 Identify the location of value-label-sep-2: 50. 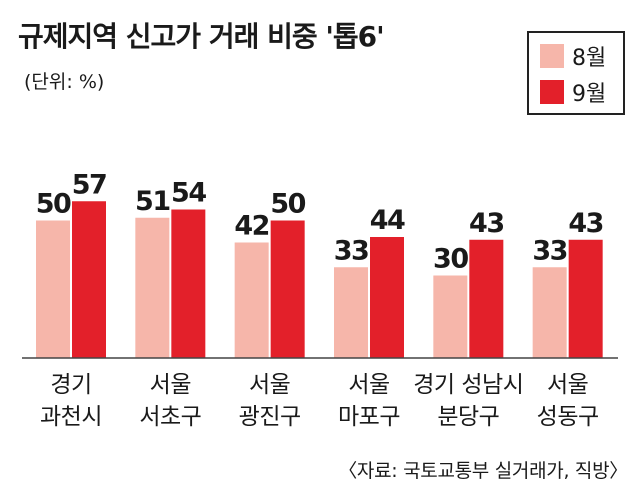
(287, 204).